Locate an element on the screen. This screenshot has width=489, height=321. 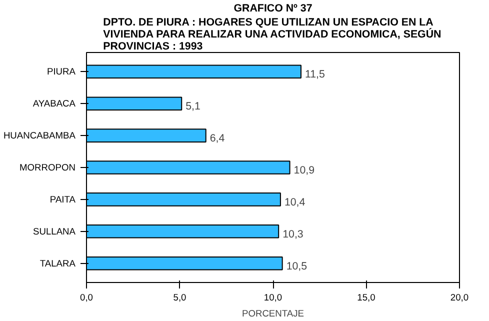
y-tick-label: AYABACA is located at coordinates (54, 103).